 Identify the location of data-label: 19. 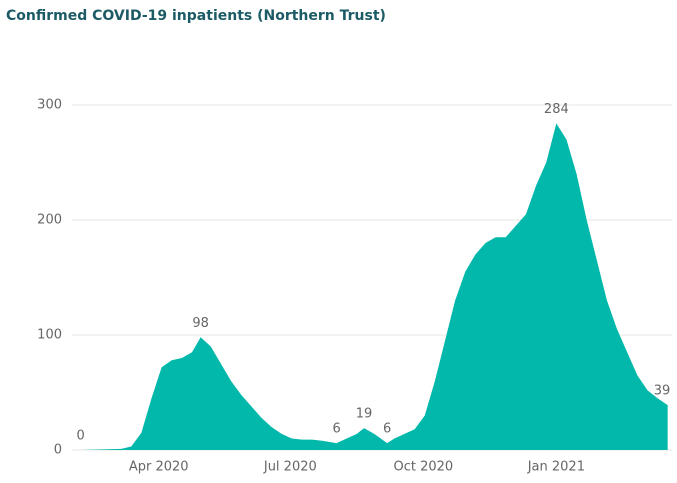
(364, 414).